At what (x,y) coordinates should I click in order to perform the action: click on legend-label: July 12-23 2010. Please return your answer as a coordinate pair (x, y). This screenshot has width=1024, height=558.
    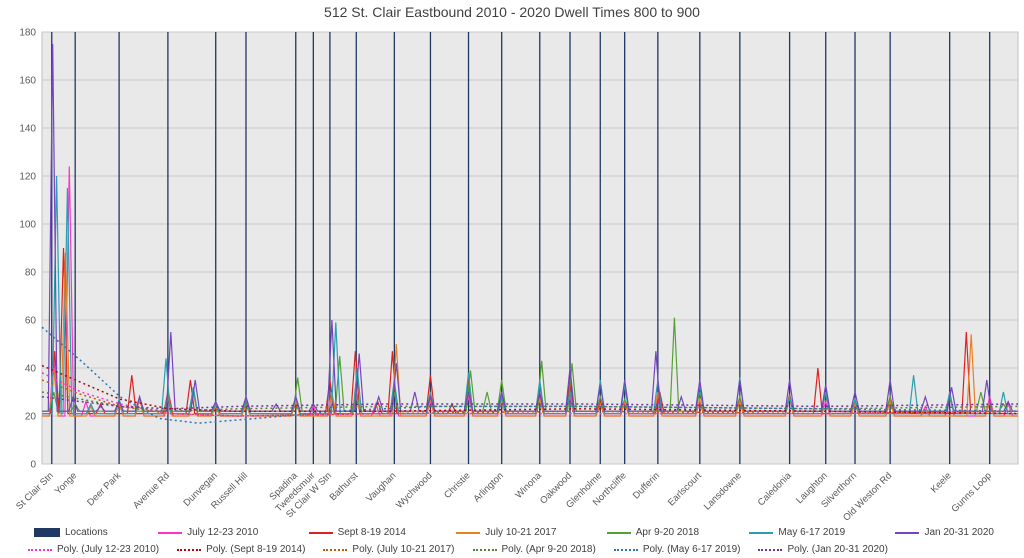
    Looking at the image, I should click on (223, 532).